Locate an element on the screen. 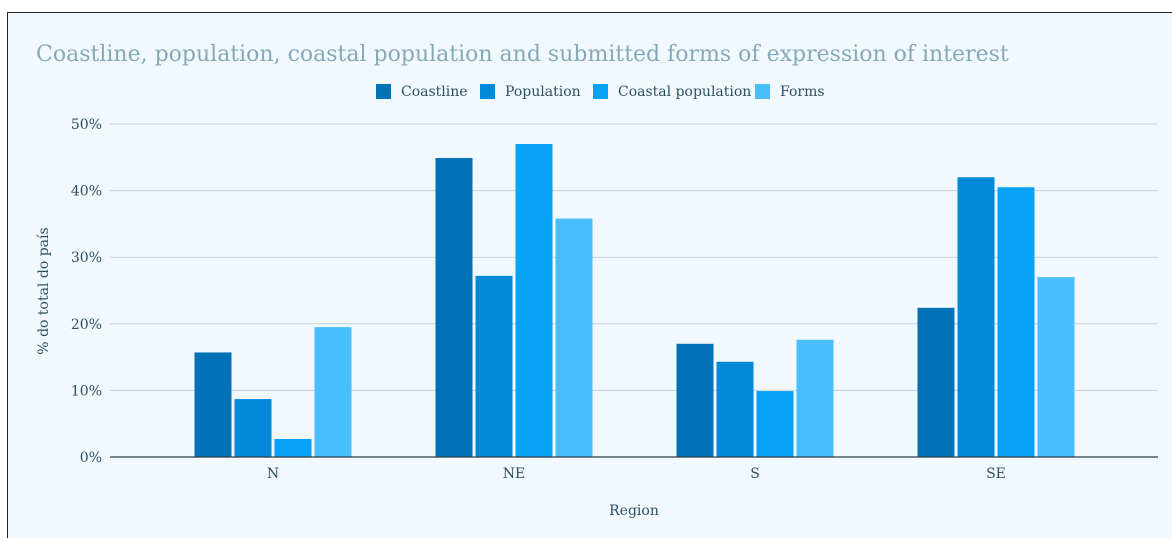 Image resolution: width=1172 pixels, height=538 pixels. bar-se-population is located at coordinates (976, 317).